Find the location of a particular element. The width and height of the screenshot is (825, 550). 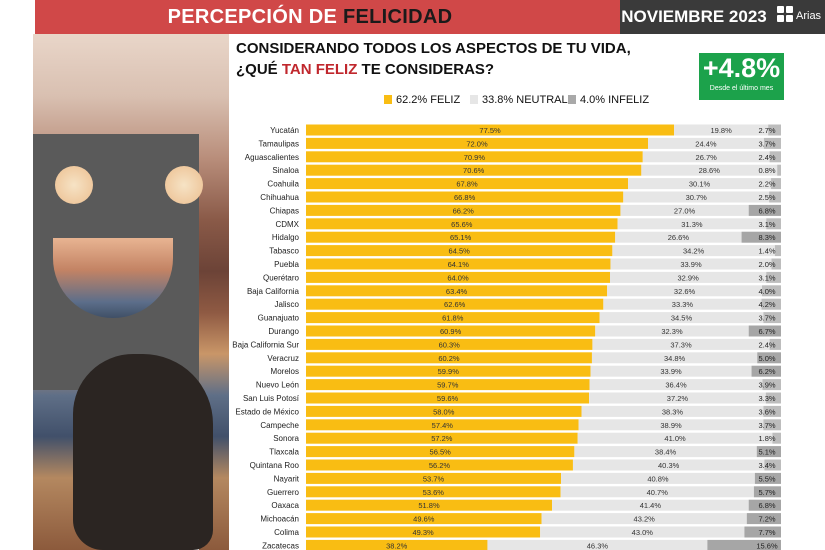

value-label-neutral: 32.3% is located at coordinates (672, 331).